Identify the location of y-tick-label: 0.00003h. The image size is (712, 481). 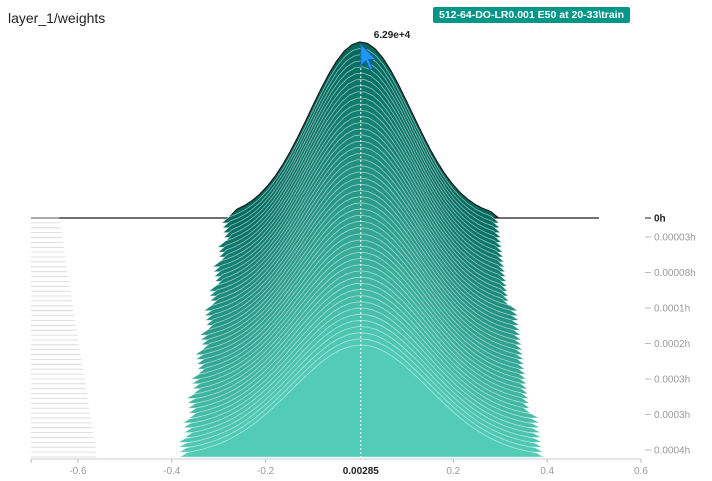
(675, 238).